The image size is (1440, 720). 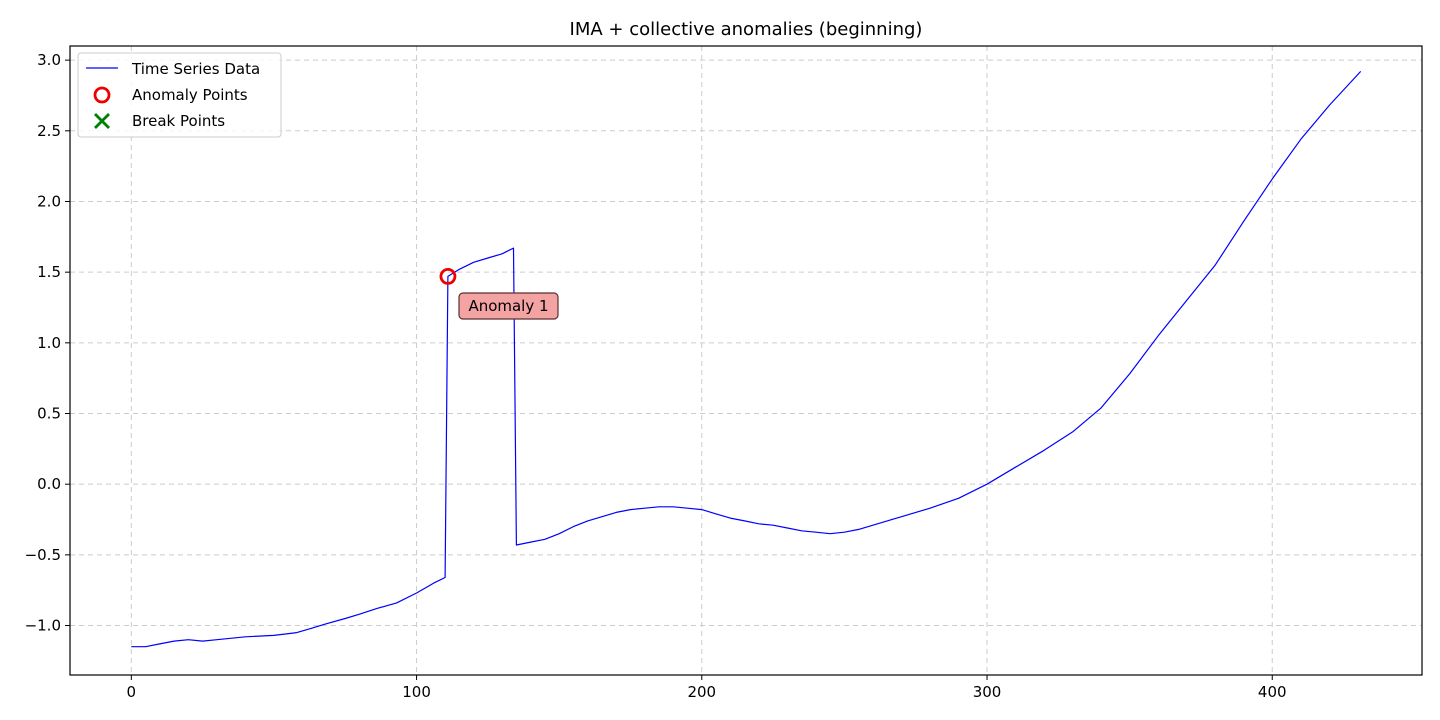 What do you see at coordinates (132, 692) in the screenshot?
I see `x-tick-label: 0` at bounding box center [132, 692].